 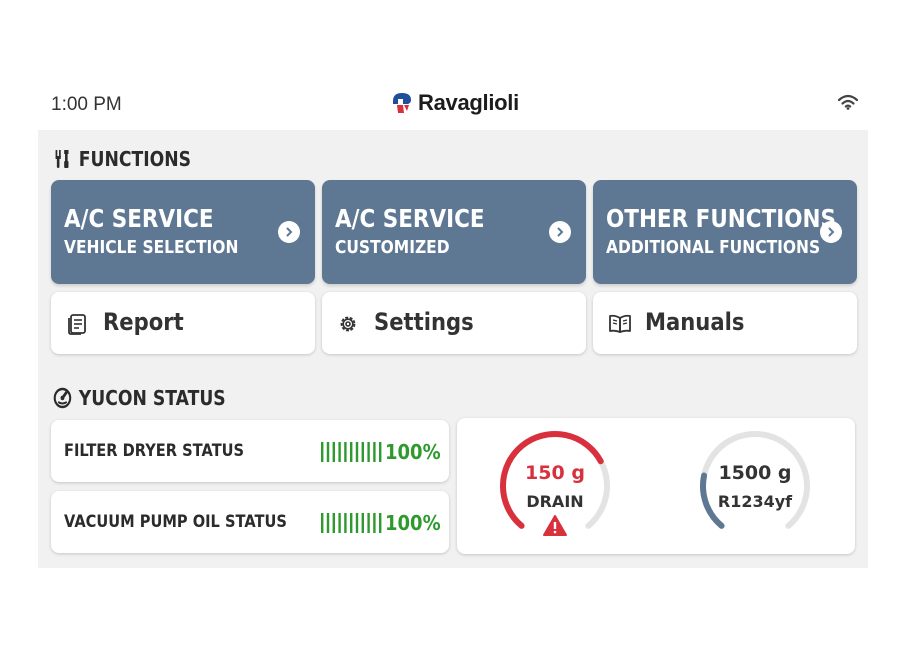 I want to click on functions-heading: FUNCTIONS, so click(x=122, y=159).